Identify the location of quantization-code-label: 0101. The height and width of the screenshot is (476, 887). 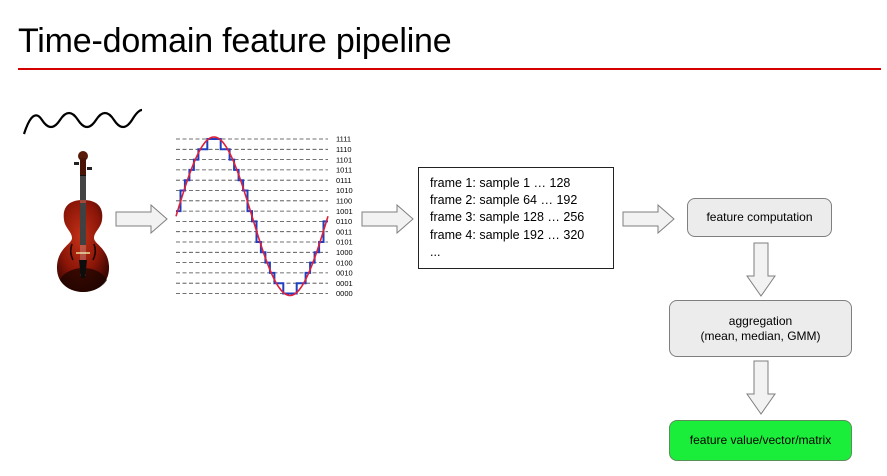
(344, 242).